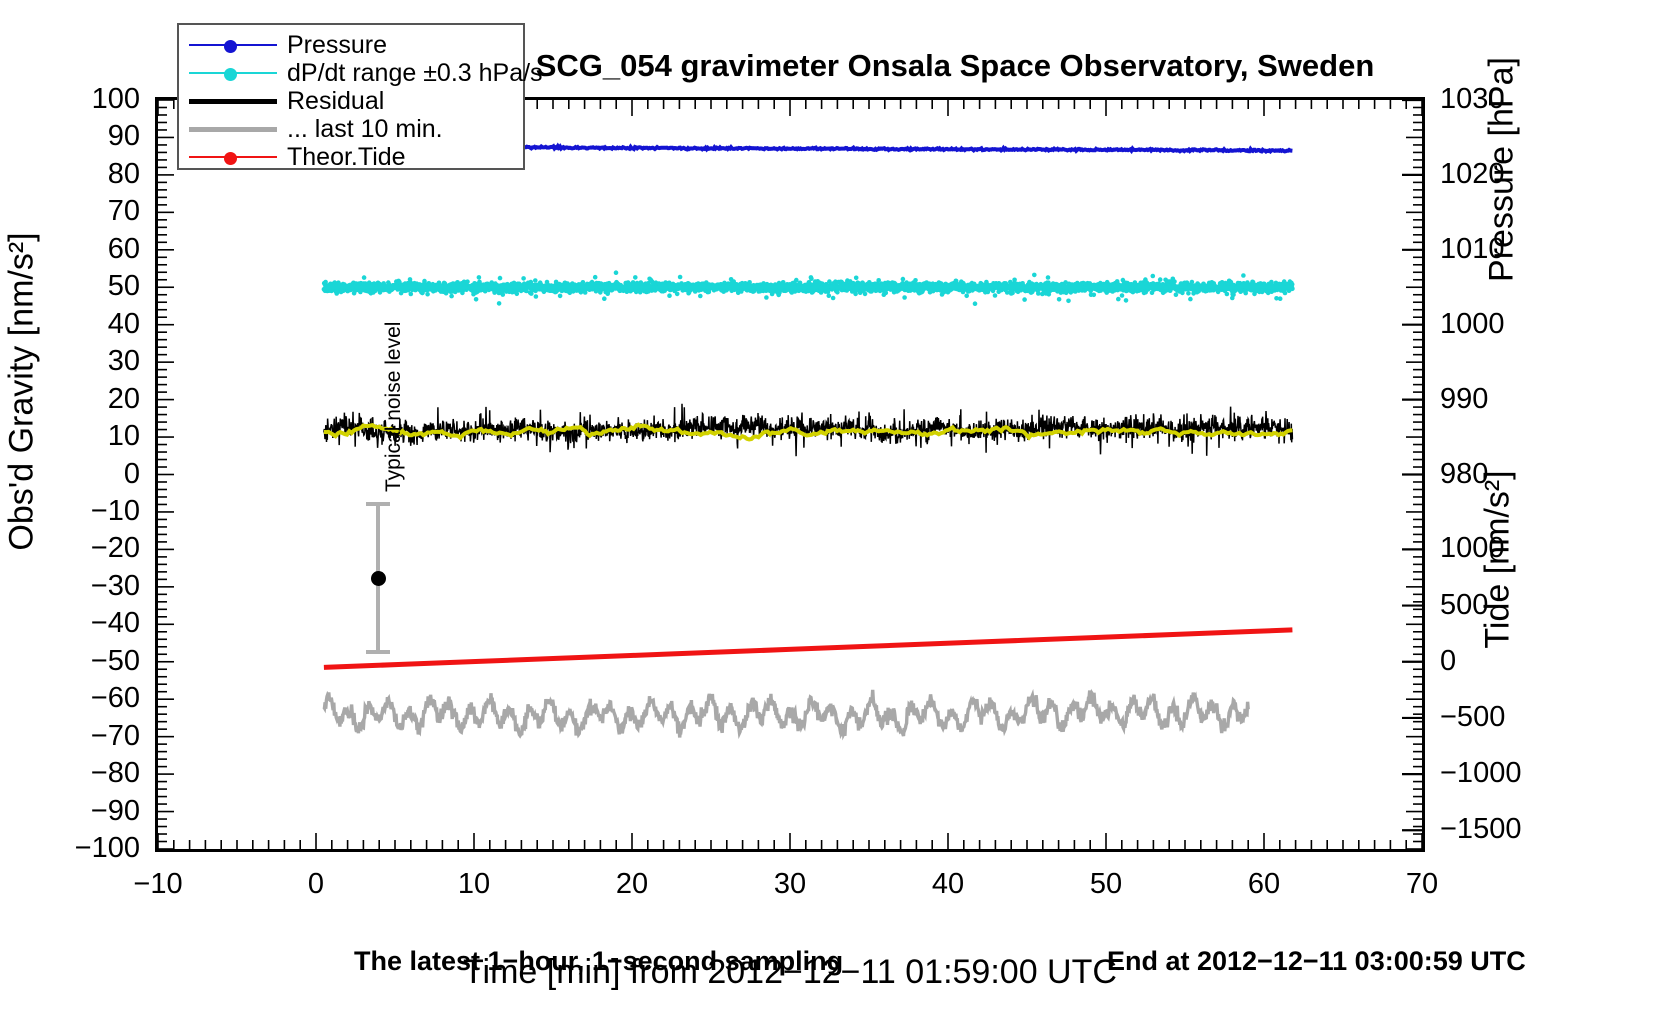  Describe the element at coordinates (808, 432) in the screenshot. I see `trace-residual-smoothed` at that location.